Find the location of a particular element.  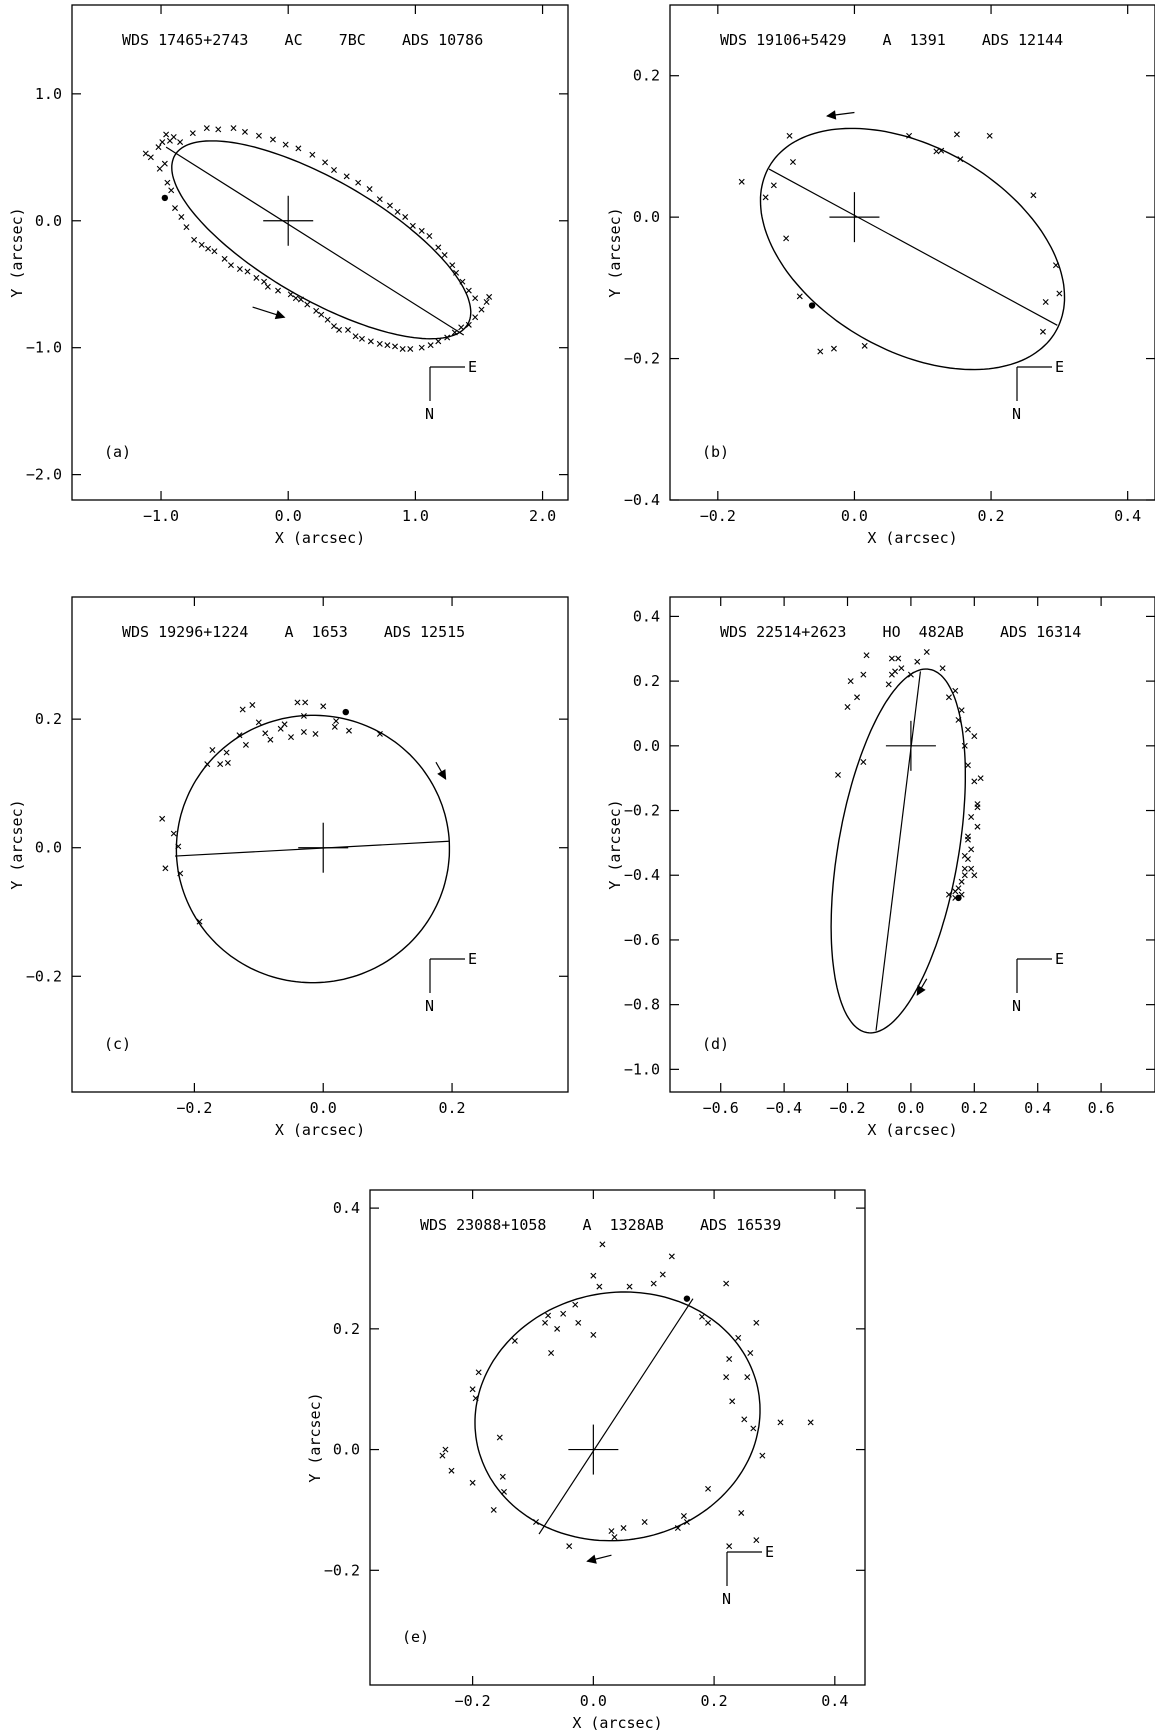

panel-label: (c) is located at coordinates (117, 1044).